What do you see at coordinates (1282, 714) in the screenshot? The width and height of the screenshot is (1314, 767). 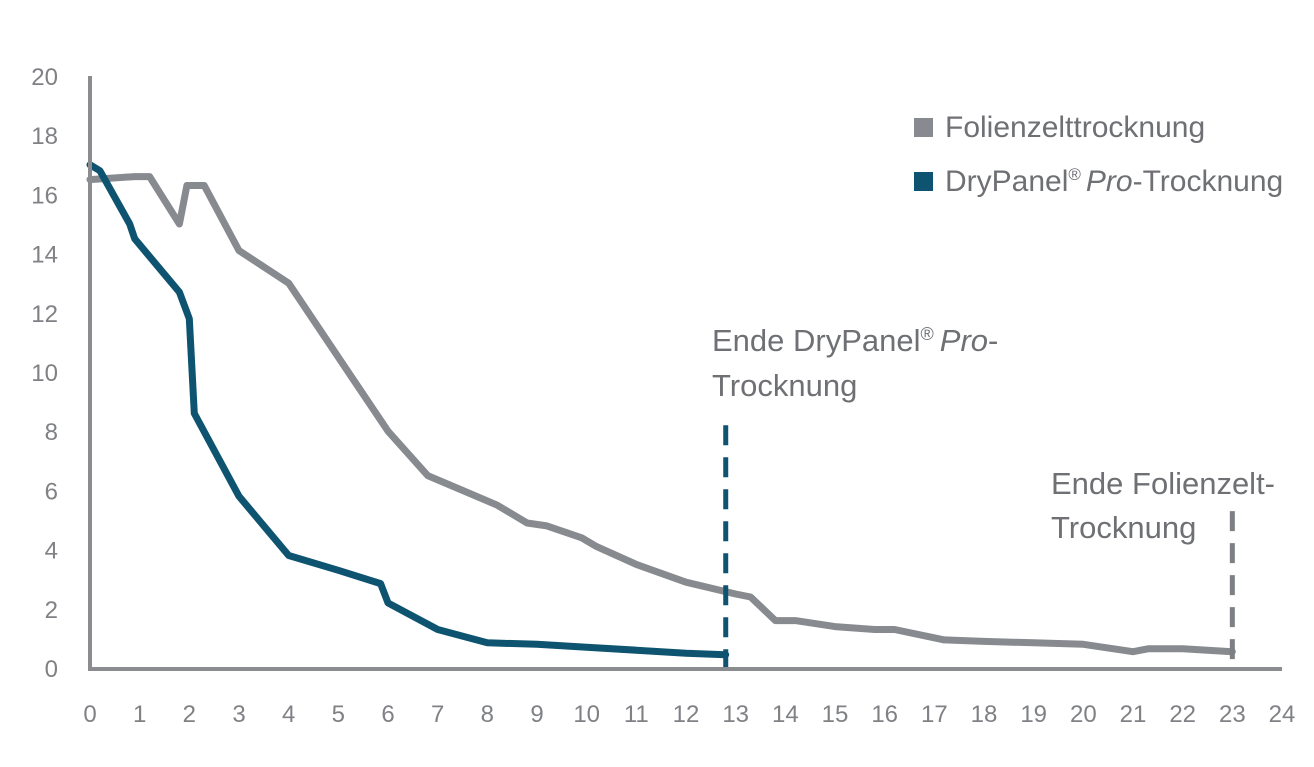 I see `x-tick-label: 24` at bounding box center [1282, 714].